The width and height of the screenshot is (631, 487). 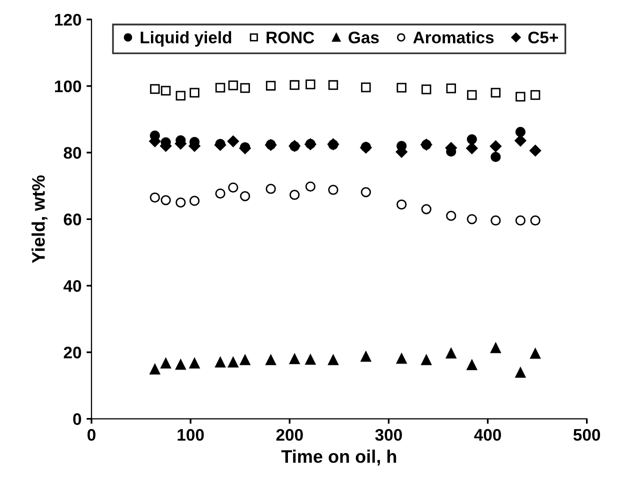 What do you see at coordinates (73, 352) in the screenshot?
I see `y-tick-label: 20` at bounding box center [73, 352].